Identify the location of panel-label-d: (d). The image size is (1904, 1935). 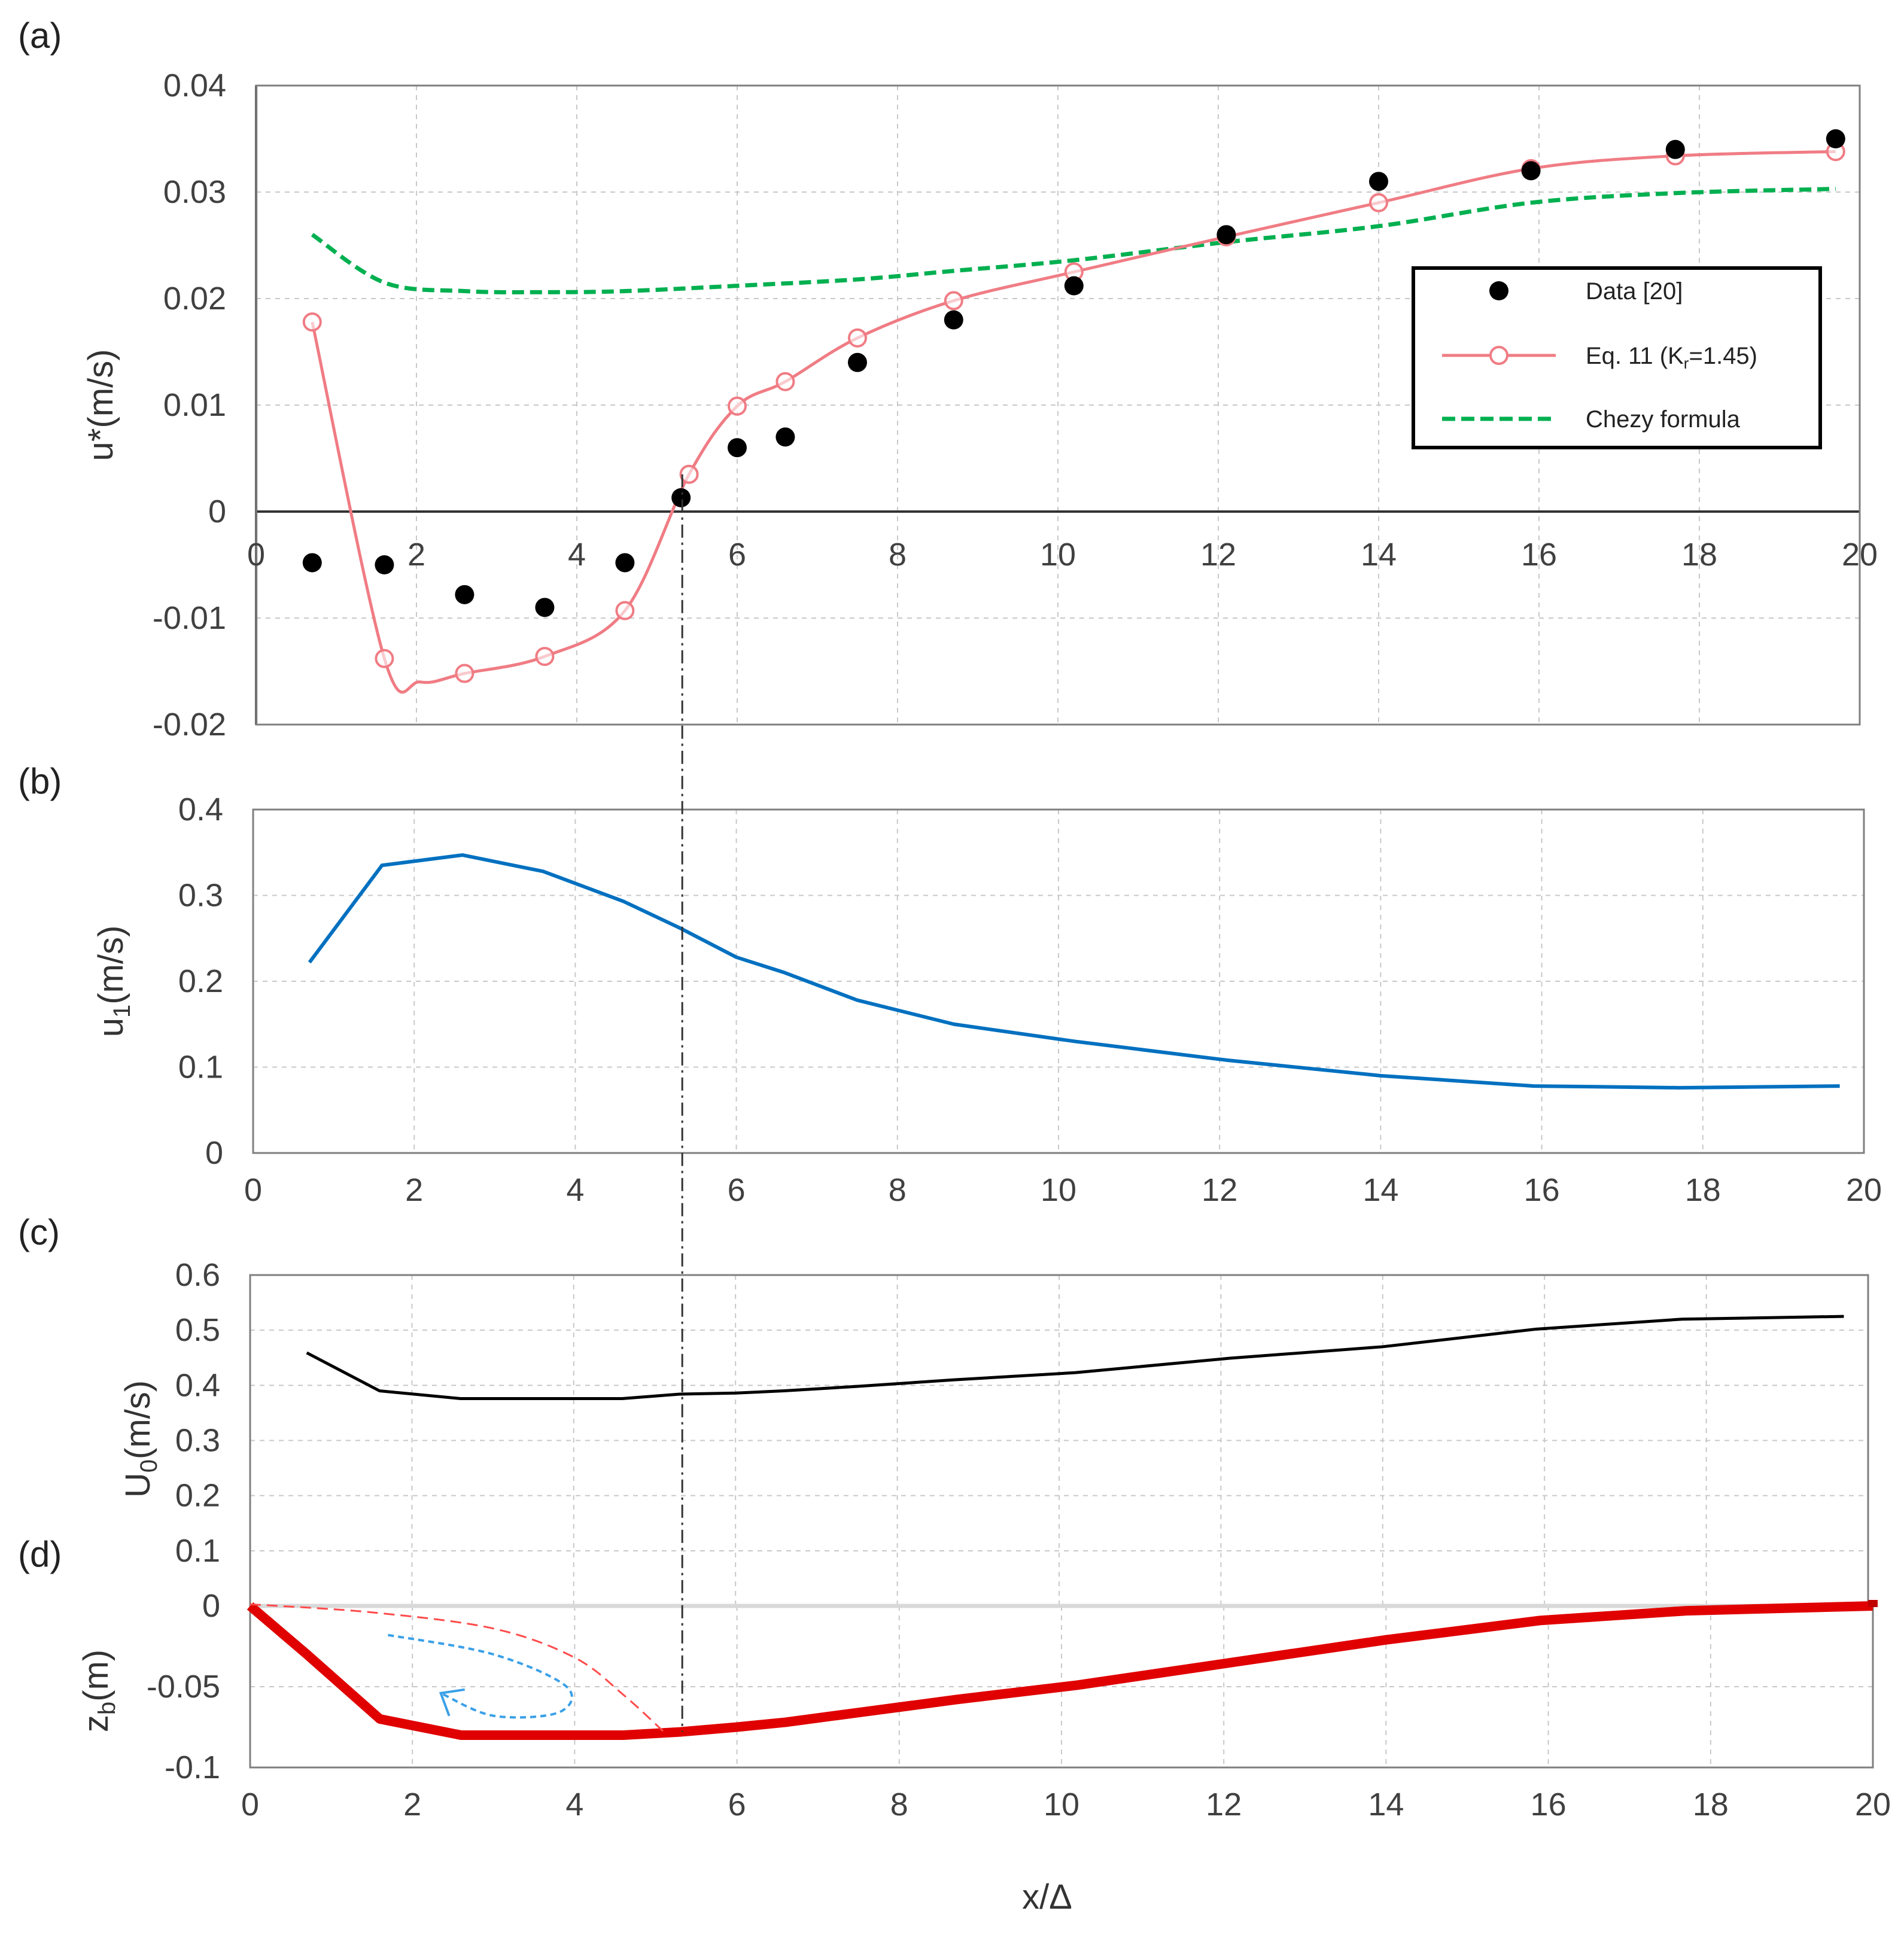
(40, 1554).